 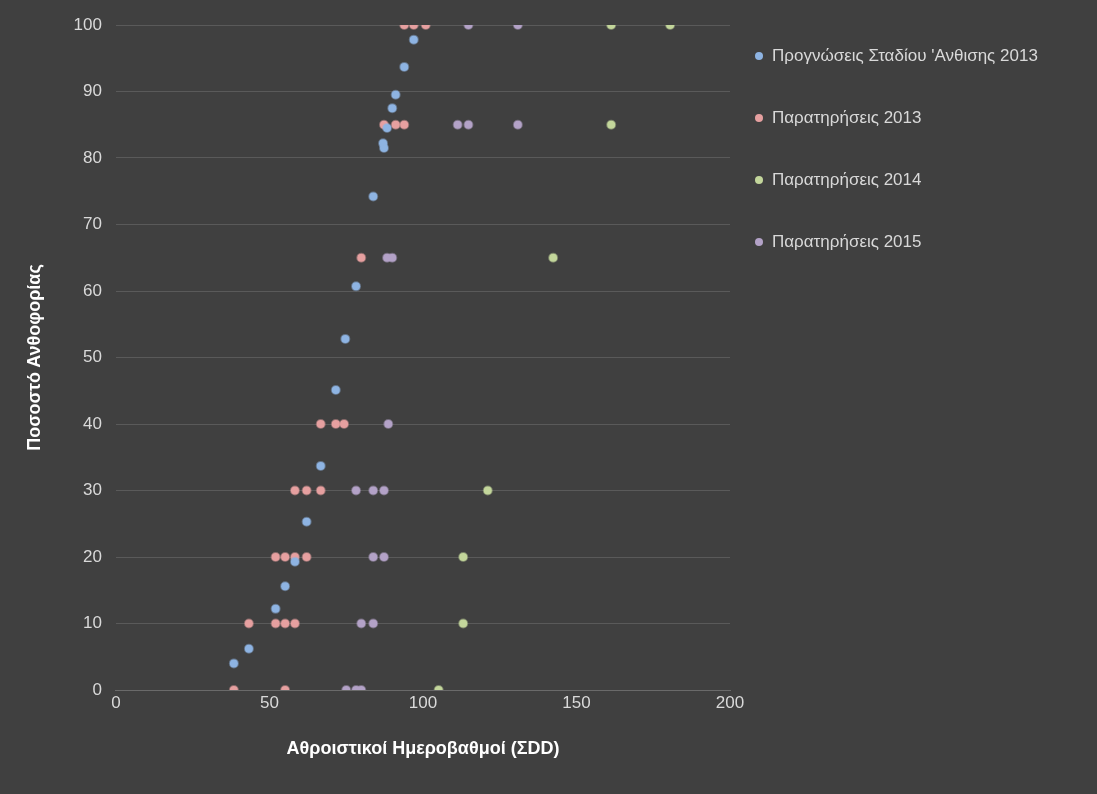 I want to click on y-tick-label: 80, so click(x=92, y=157).